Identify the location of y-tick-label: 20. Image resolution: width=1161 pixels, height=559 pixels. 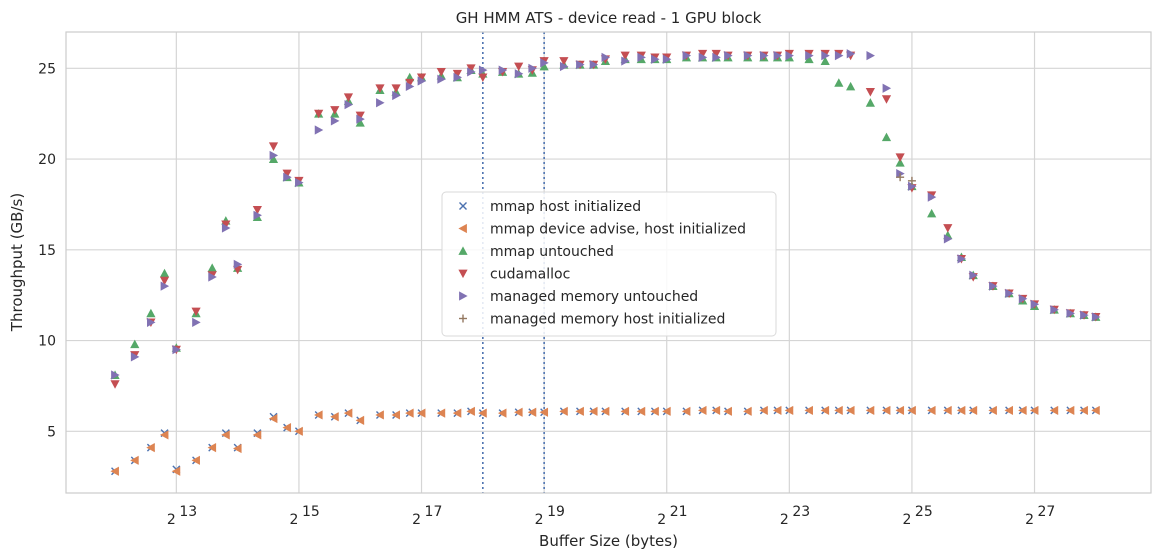
(47, 160).